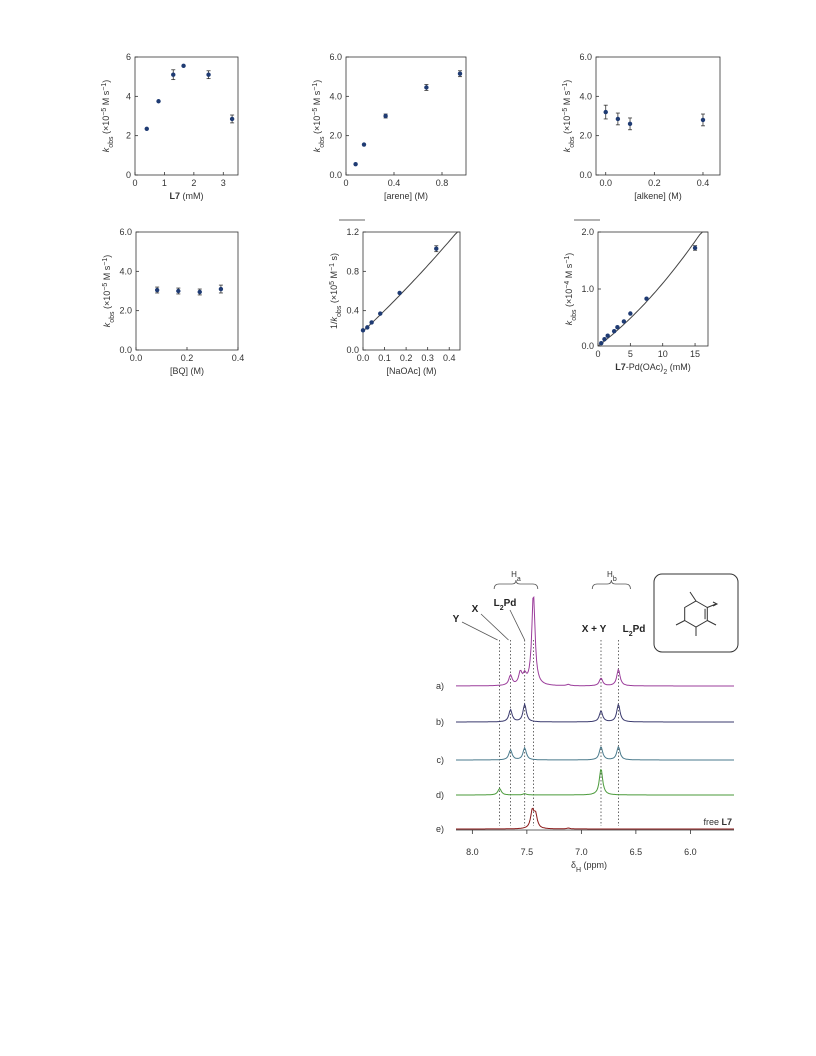 This screenshot has width=816, height=1056. I want to click on label-part: s), so click(334, 258).